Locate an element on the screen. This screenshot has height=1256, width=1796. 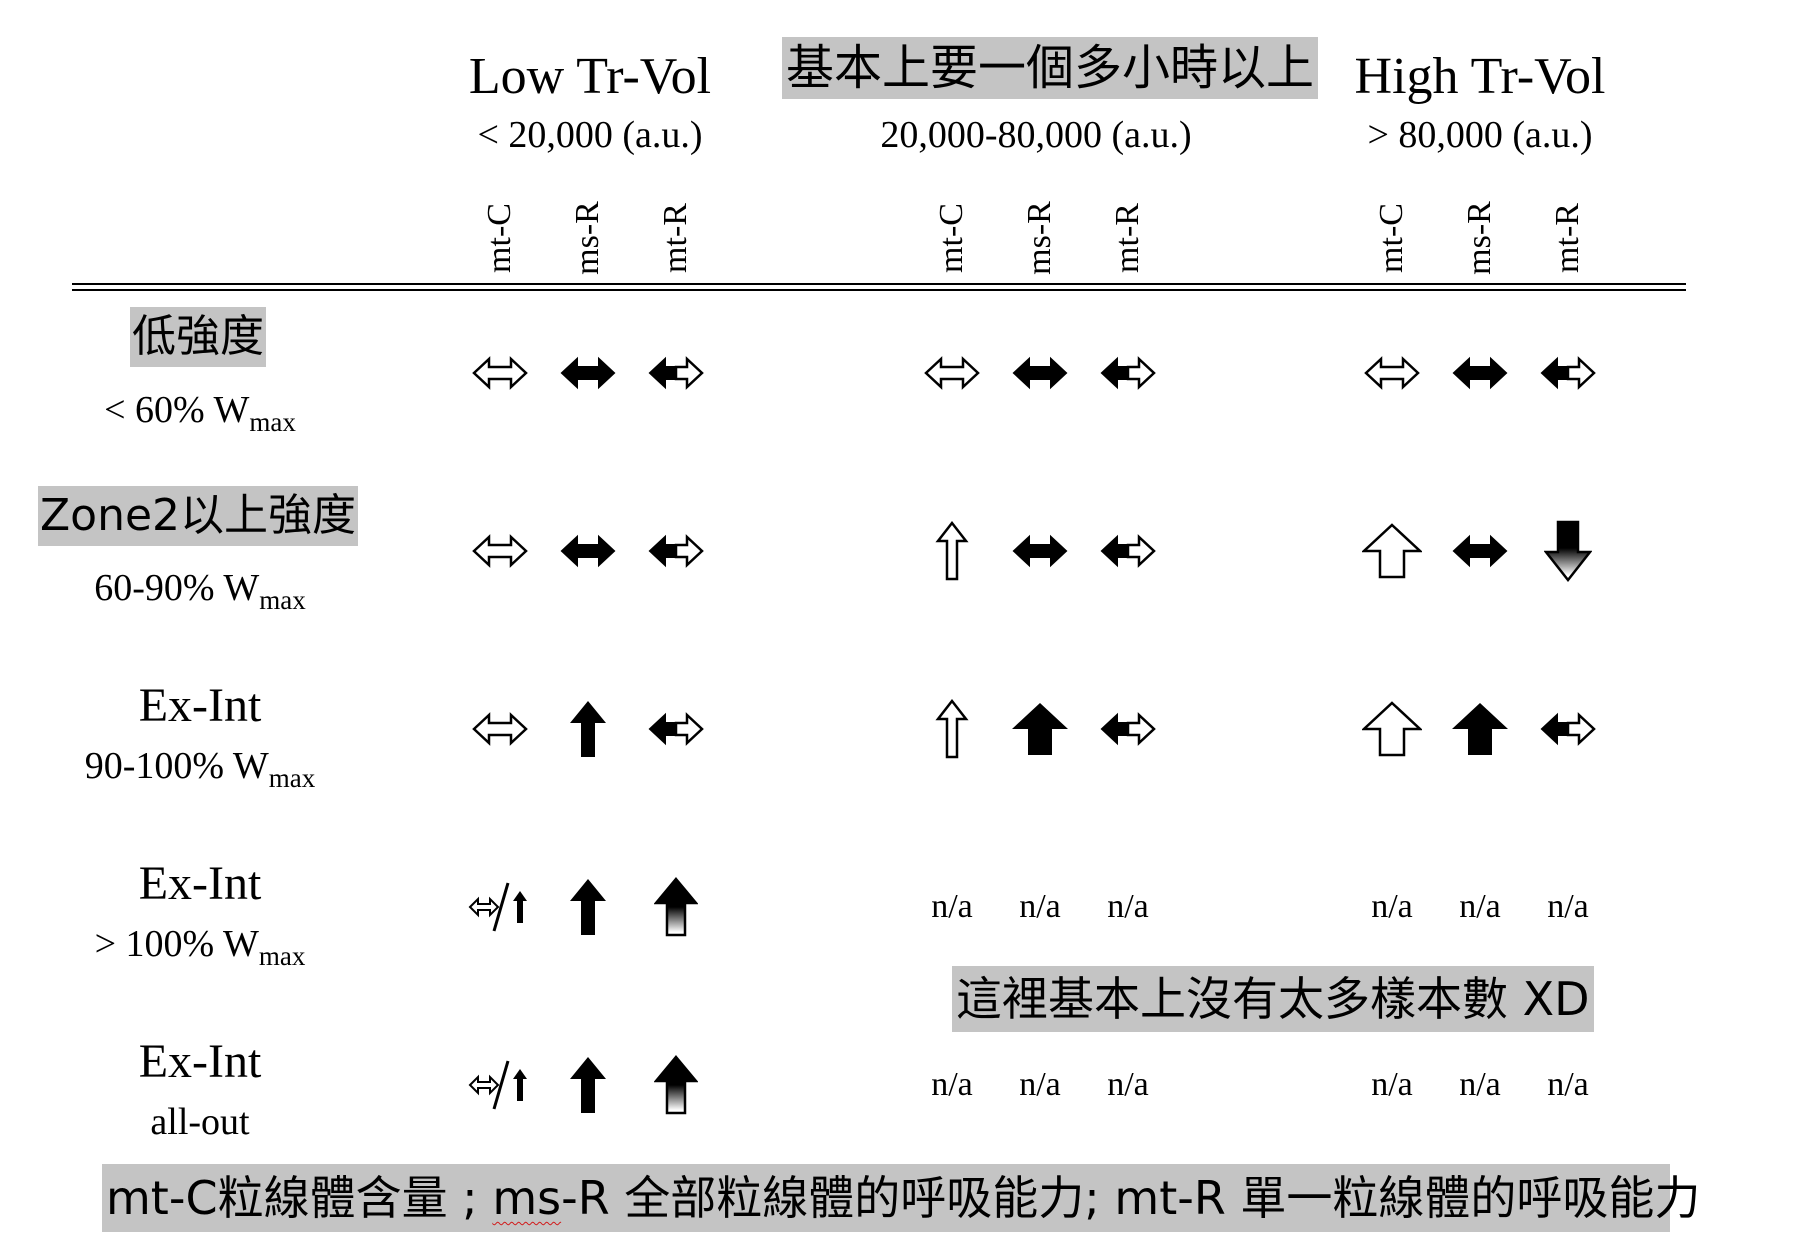
sub-label-high-ms-r: ms-R is located at coordinates (1479, 238).